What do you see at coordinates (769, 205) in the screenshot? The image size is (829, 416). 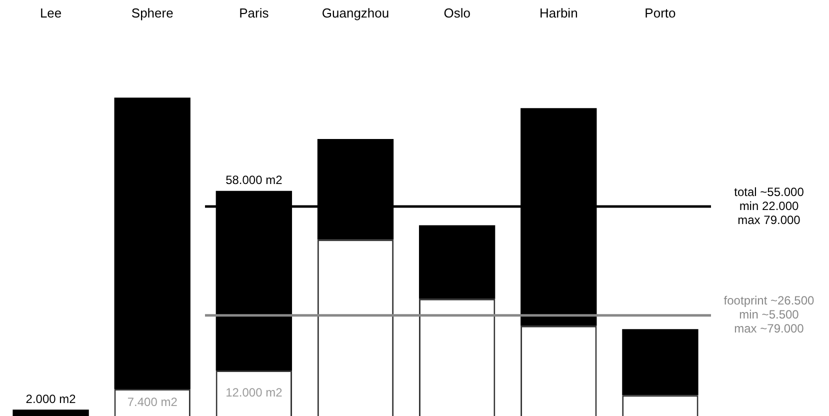 I see `ref-line-label: total ~55.000 min 22.000 max 79.000` at bounding box center [769, 205].